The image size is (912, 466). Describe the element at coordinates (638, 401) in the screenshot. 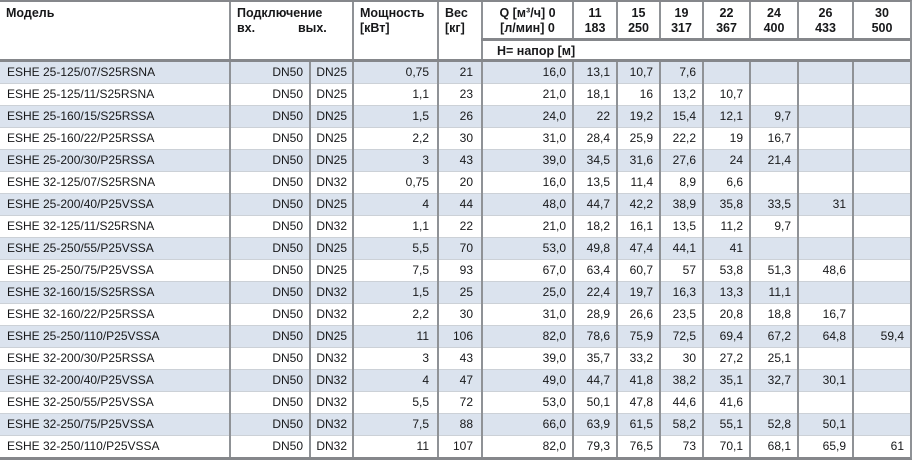

I see `head-cell: 47,8` at that location.